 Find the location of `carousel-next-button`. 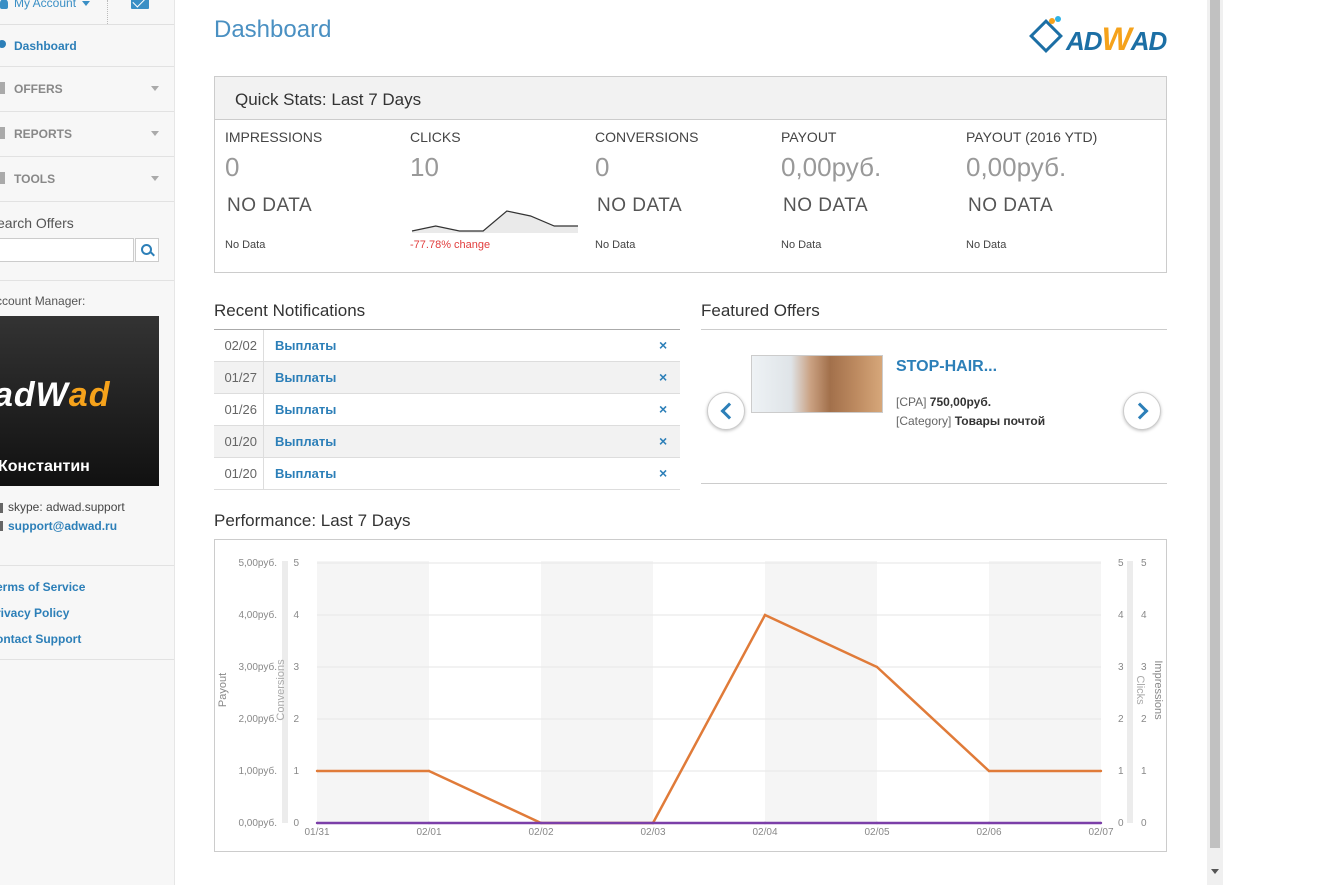

carousel-next-button is located at coordinates (1142, 411).